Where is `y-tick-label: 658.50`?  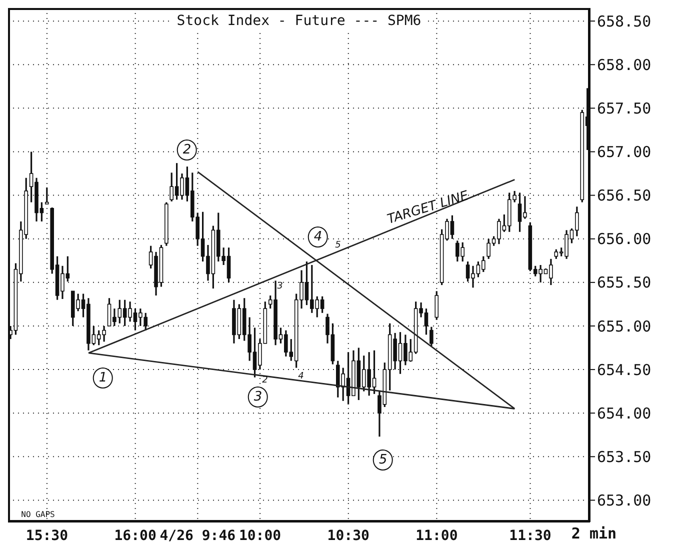 y-tick-label: 658.50 is located at coordinates (624, 21).